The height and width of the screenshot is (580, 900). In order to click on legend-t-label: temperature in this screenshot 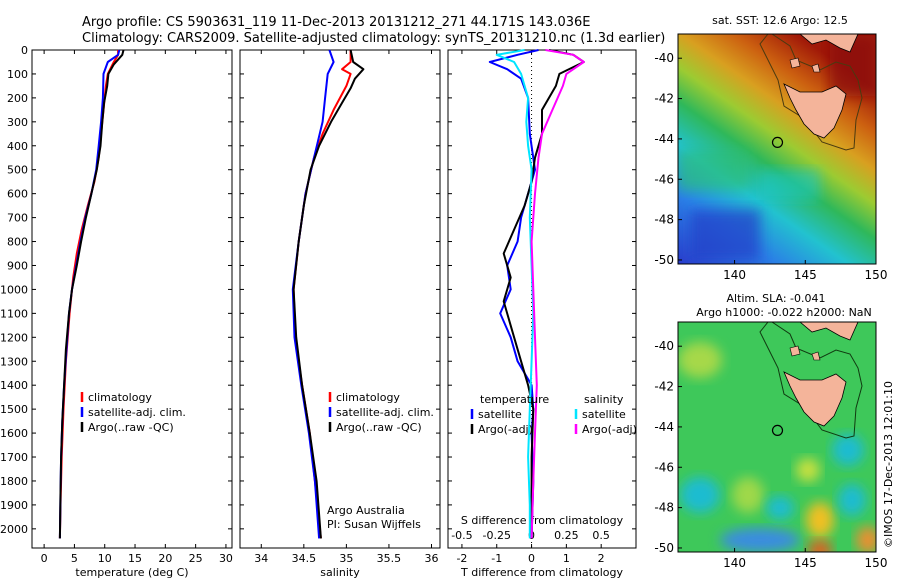, I will do `click(514, 399)`.